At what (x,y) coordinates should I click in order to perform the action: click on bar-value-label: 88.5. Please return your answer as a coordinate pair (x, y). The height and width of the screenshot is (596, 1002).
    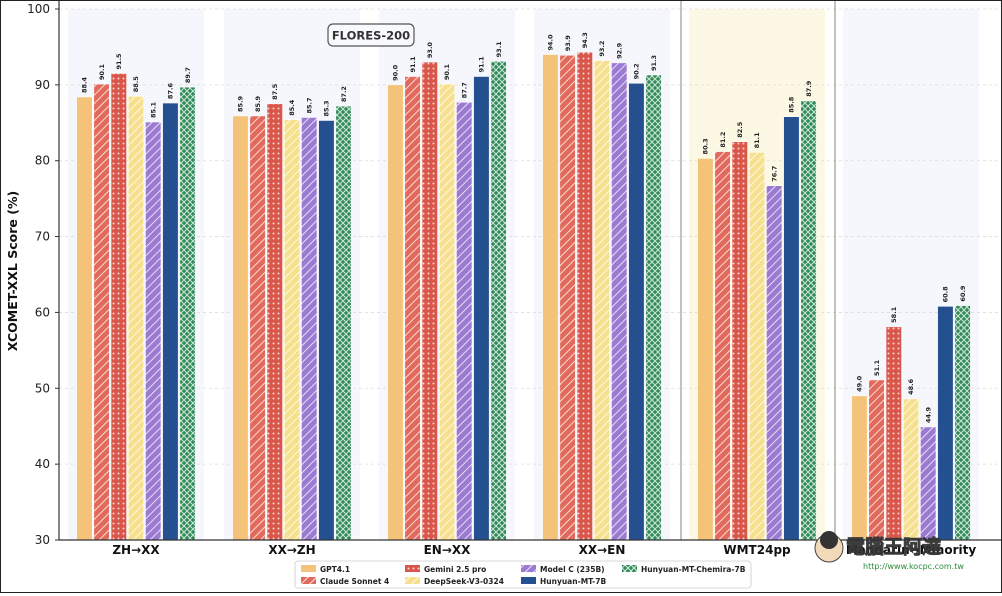
    Looking at the image, I should click on (136, 84).